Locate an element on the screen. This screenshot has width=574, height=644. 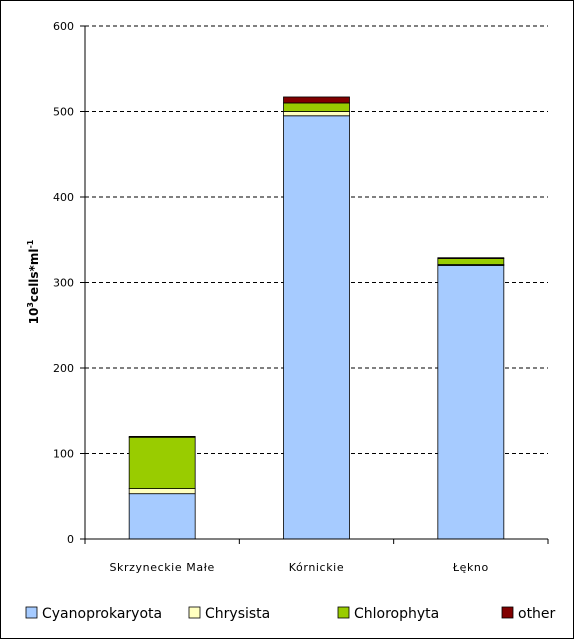
legend: Cyanoprokaryota Chrysista Chlorophyta other is located at coordinates (290, 614).